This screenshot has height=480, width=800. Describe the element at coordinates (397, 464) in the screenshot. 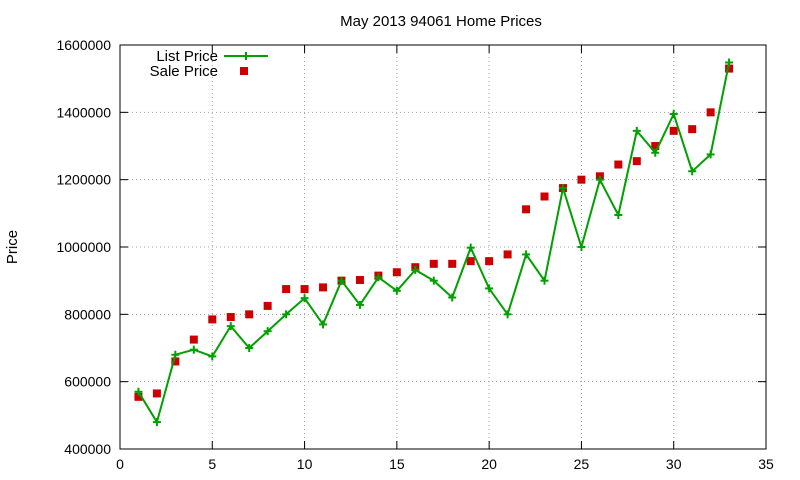

I see `x-tick-label: 15` at that location.